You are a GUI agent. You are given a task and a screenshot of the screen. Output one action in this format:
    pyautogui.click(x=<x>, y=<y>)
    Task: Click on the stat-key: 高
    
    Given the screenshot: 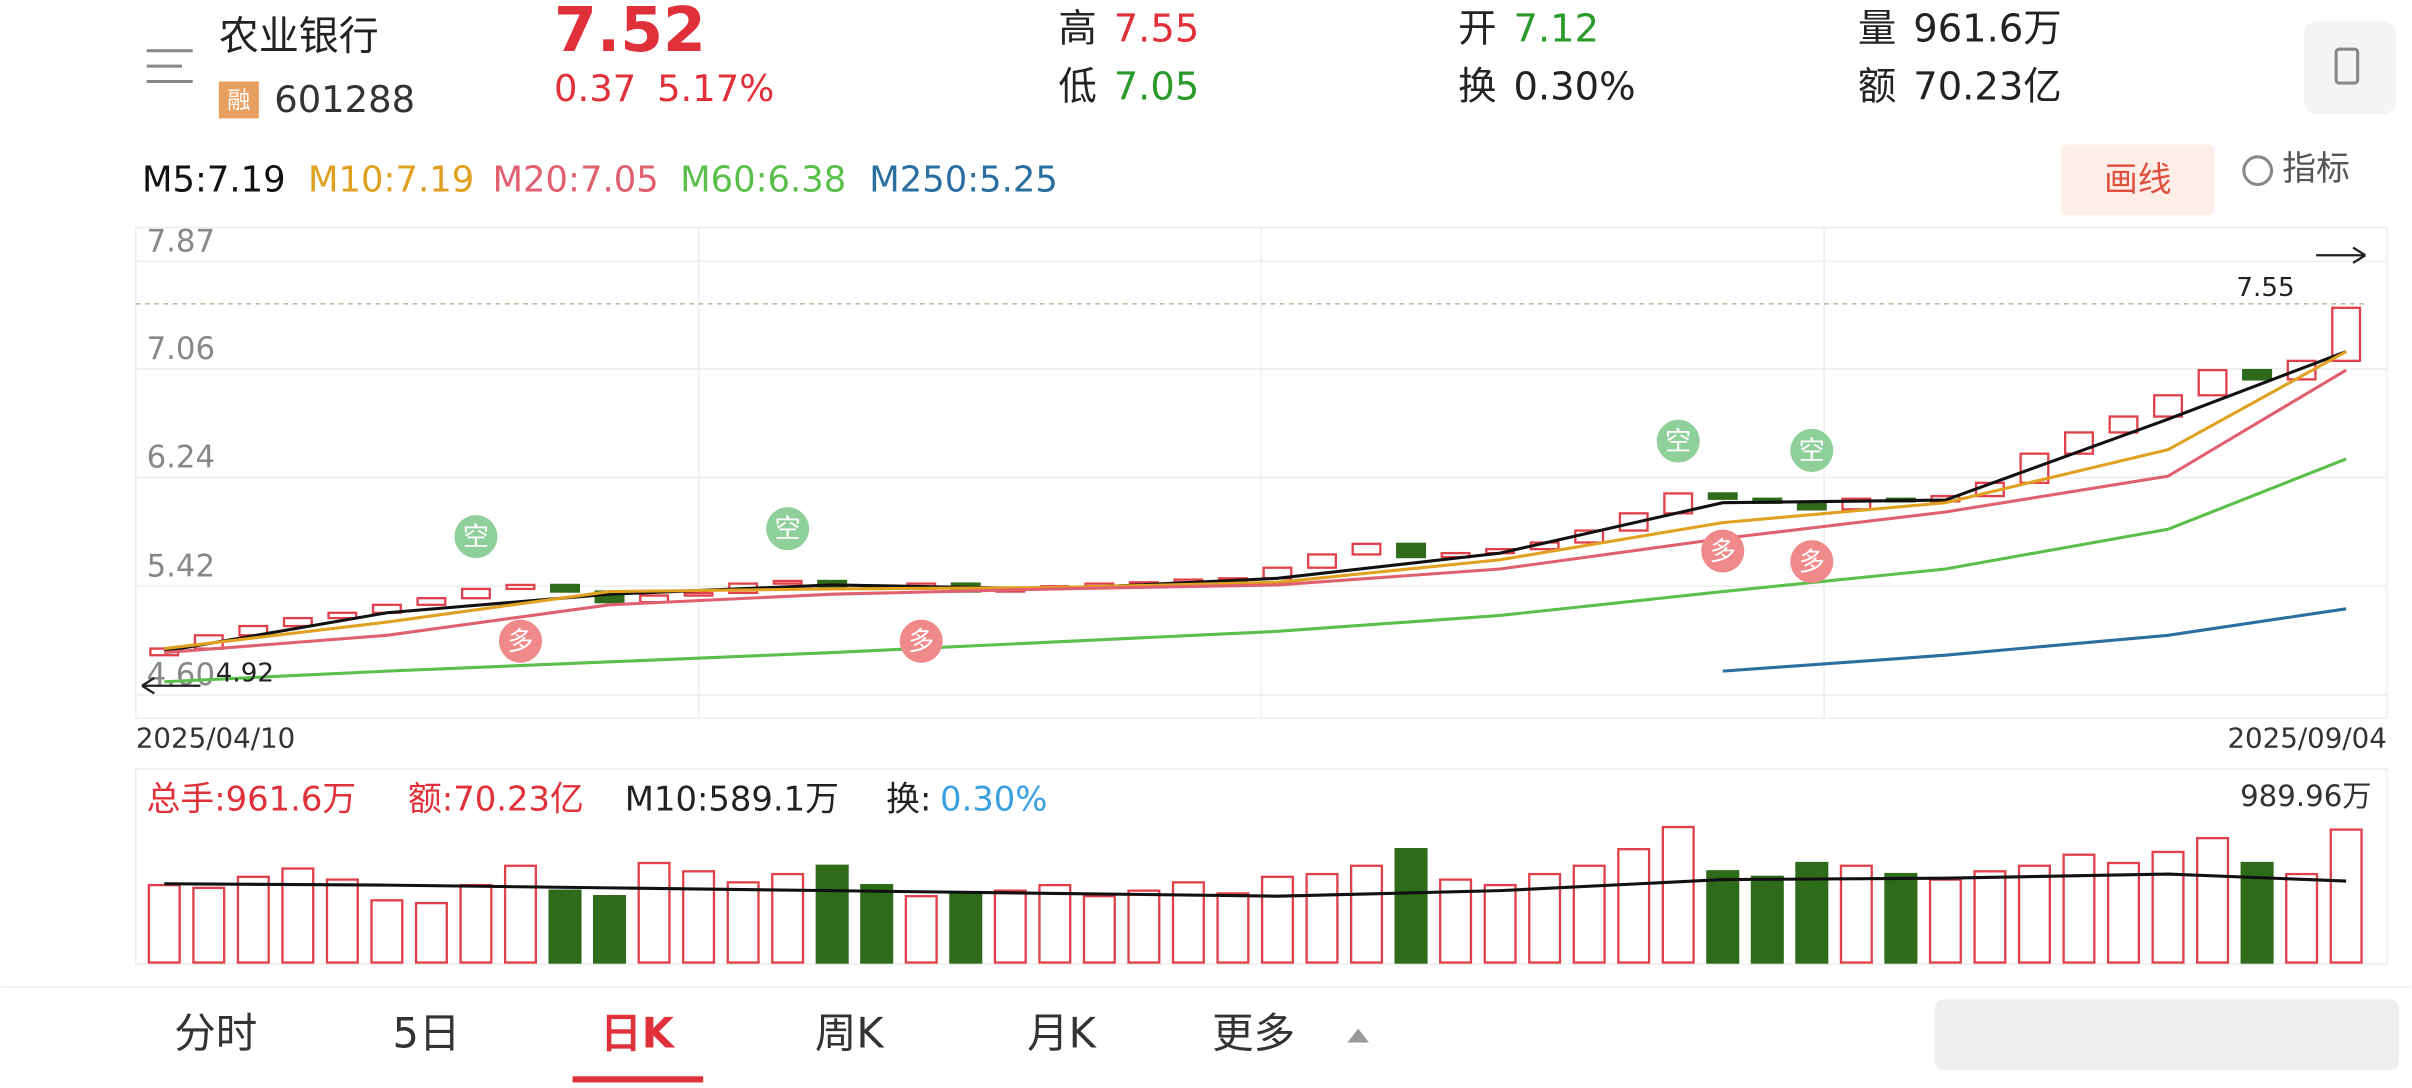 What is the action you would take?
    pyautogui.click(x=1077, y=28)
    